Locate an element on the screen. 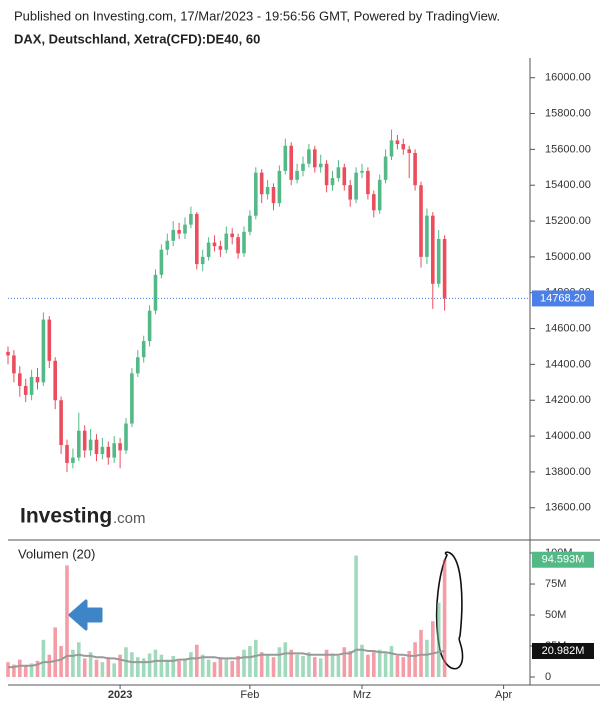 The height and width of the screenshot is (713, 600). x-tick-label: Feb is located at coordinates (249, 695).